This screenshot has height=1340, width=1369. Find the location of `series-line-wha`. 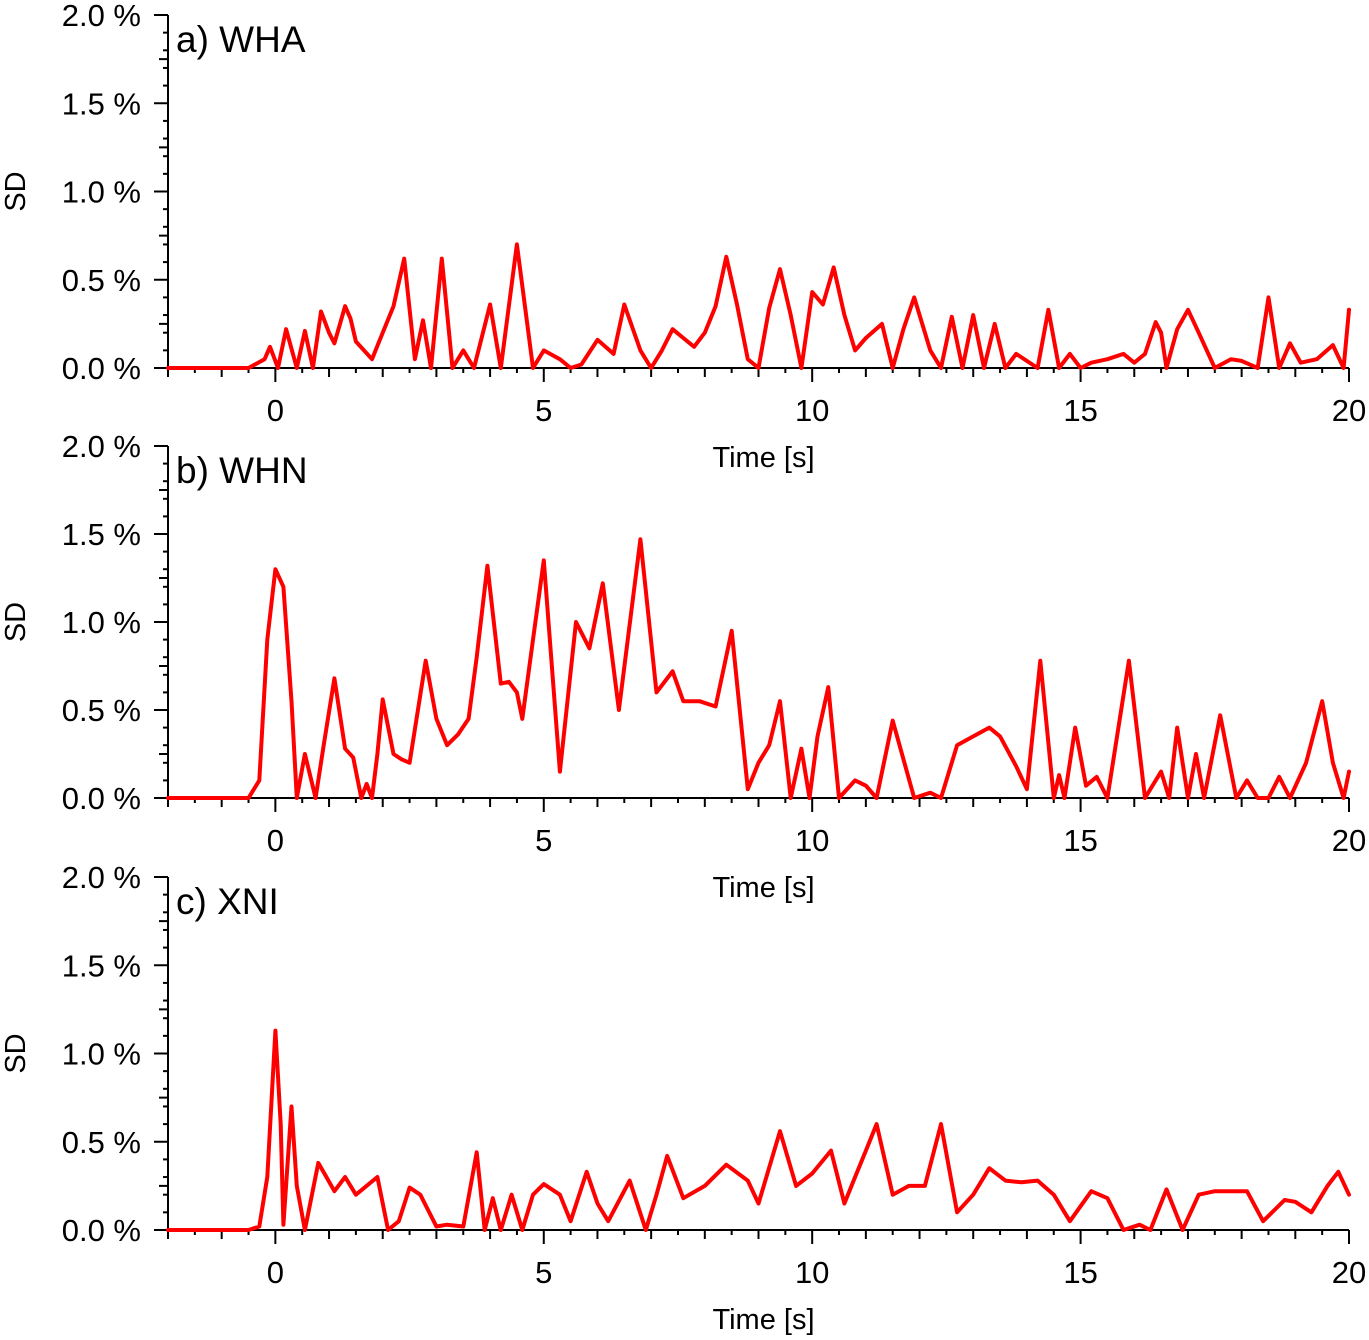

series-line-wha is located at coordinates (758, 306).